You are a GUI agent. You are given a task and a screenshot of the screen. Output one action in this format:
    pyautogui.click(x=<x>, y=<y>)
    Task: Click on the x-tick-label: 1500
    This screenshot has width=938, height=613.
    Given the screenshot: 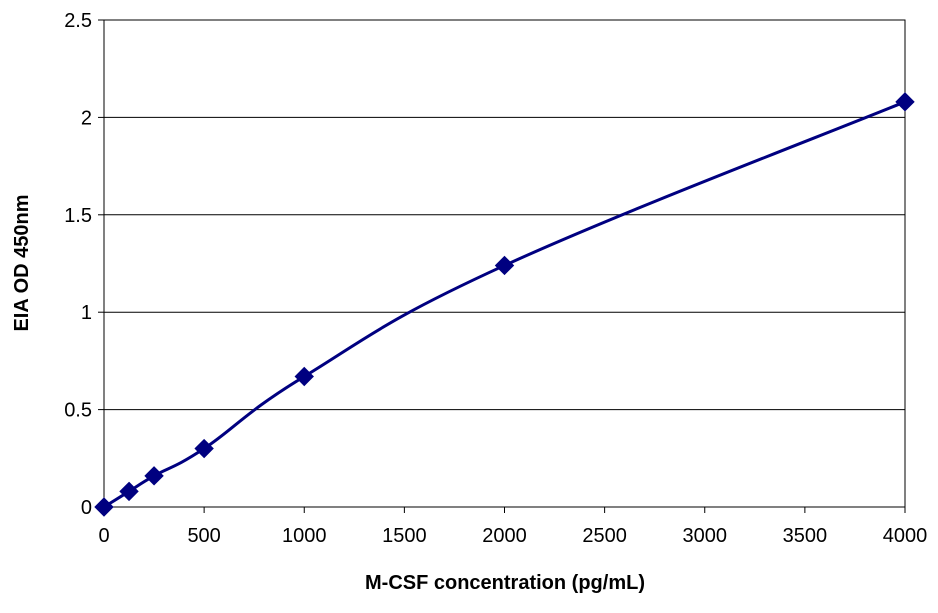 What is the action you would take?
    pyautogui.click(x=404, y=536)
    